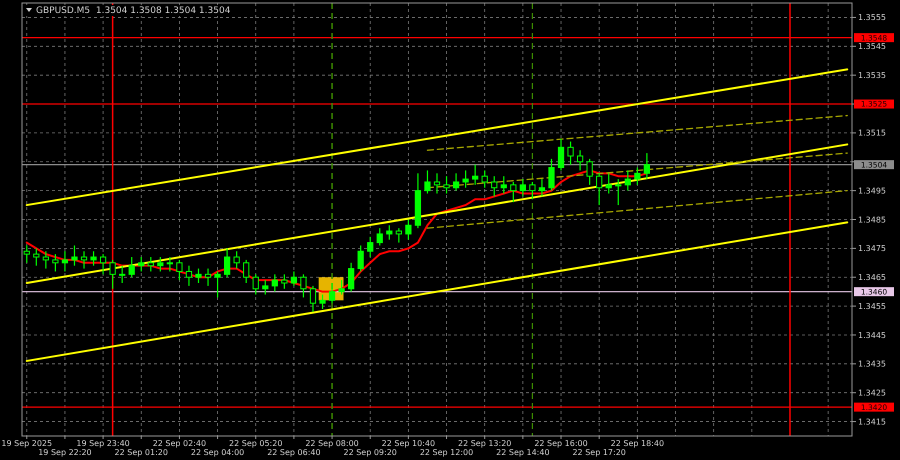 The width and height of the screenshot is (900, 460). I want to click on y-tick-label: 1.3415, so click(872, 421).